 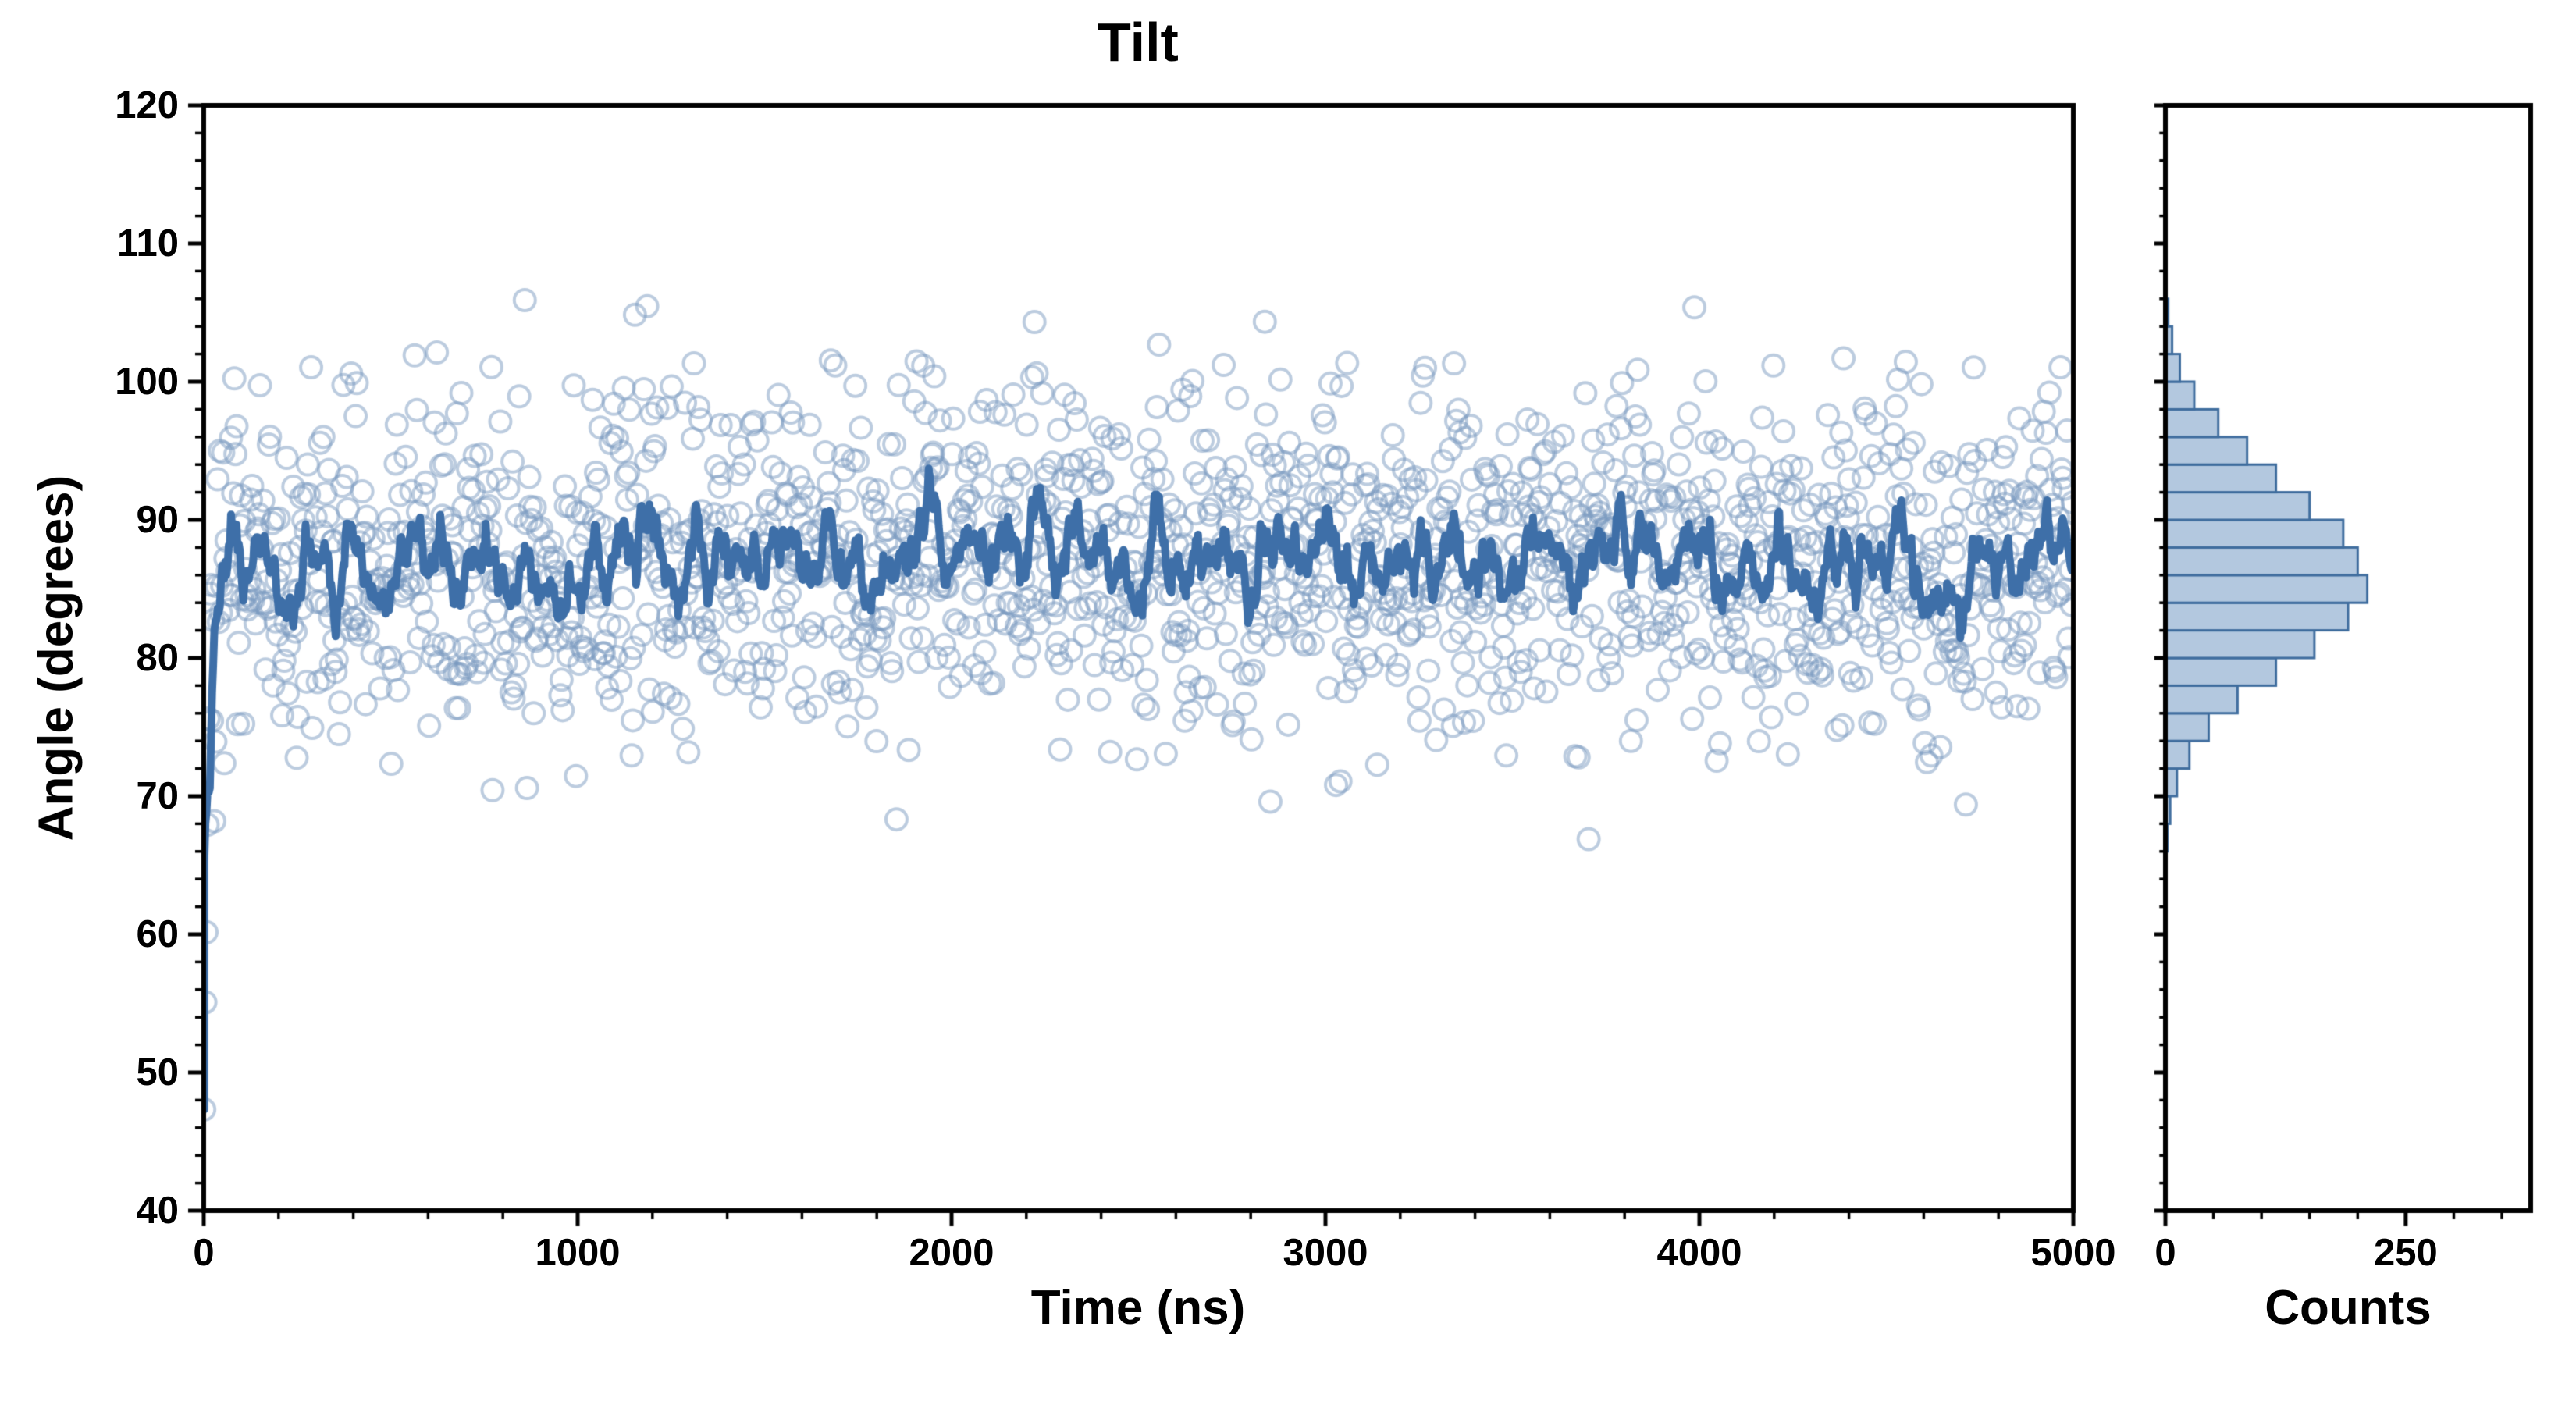 I want to click on y-axis-label: Angle (degrees), so click(x=56, y=658).